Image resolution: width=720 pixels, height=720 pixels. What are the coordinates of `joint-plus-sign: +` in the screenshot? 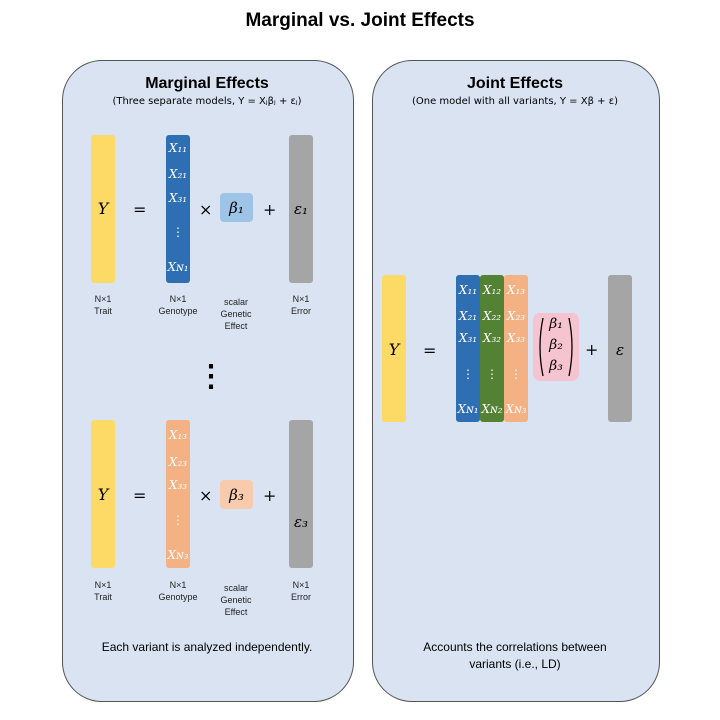 It's located at (592, 349).